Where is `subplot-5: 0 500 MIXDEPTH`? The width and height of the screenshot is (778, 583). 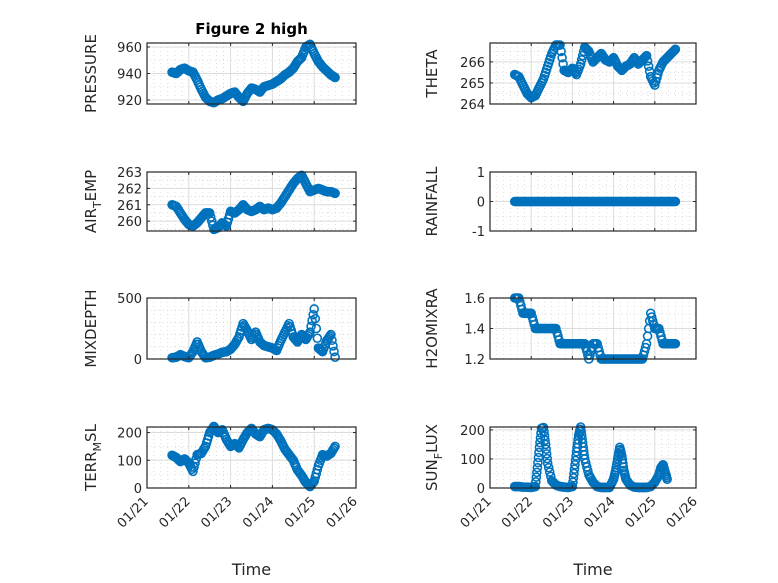
subplot-5: 0 500 MIXDEPTH is located at coordinates (219, 328).